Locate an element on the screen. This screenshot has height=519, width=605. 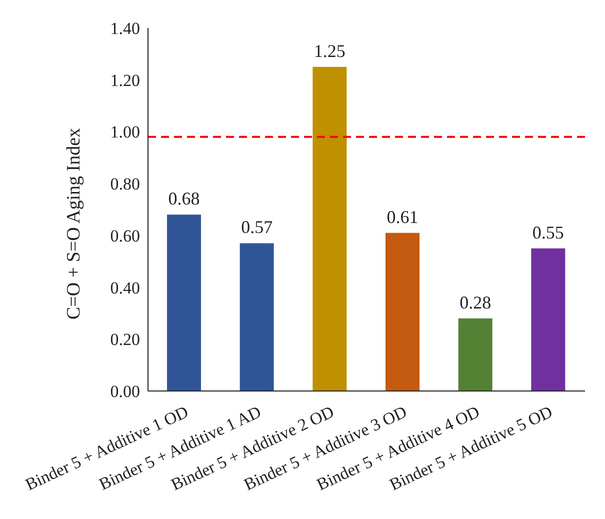
data-label: 0.68 is located at coordinates (184, 198).